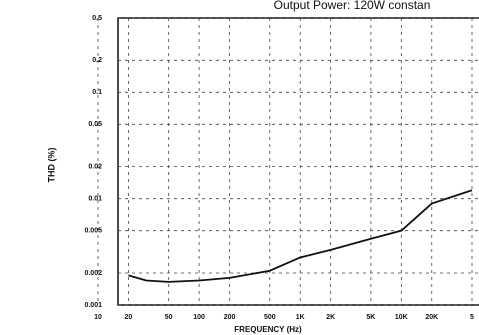  Describe the element at coordinates (270, 317) in the screenshot. I see `x-tick-label: 500` at that location.